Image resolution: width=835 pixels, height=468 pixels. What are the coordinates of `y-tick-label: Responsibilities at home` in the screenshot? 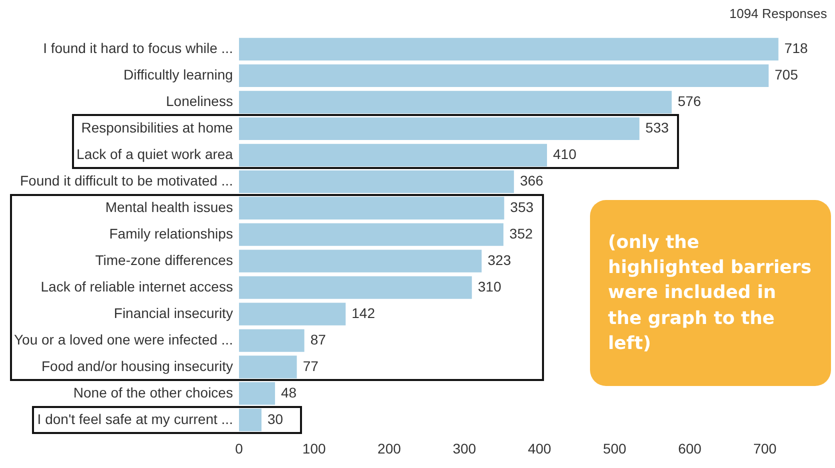 It's located at (157, 128).